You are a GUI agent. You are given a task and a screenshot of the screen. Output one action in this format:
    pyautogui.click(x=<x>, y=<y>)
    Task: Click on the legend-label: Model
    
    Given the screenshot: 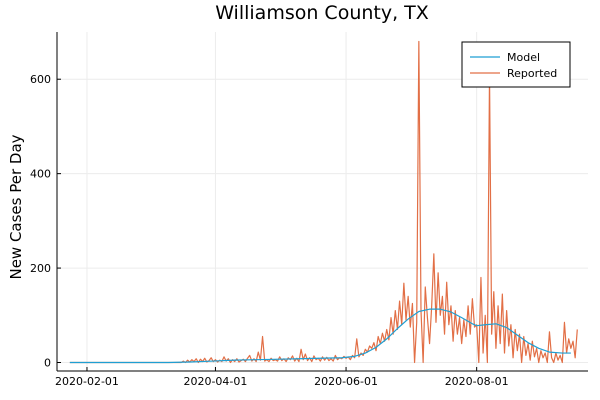 What is the action you would take?
    pyautogui.click(x=523, y=57)
    